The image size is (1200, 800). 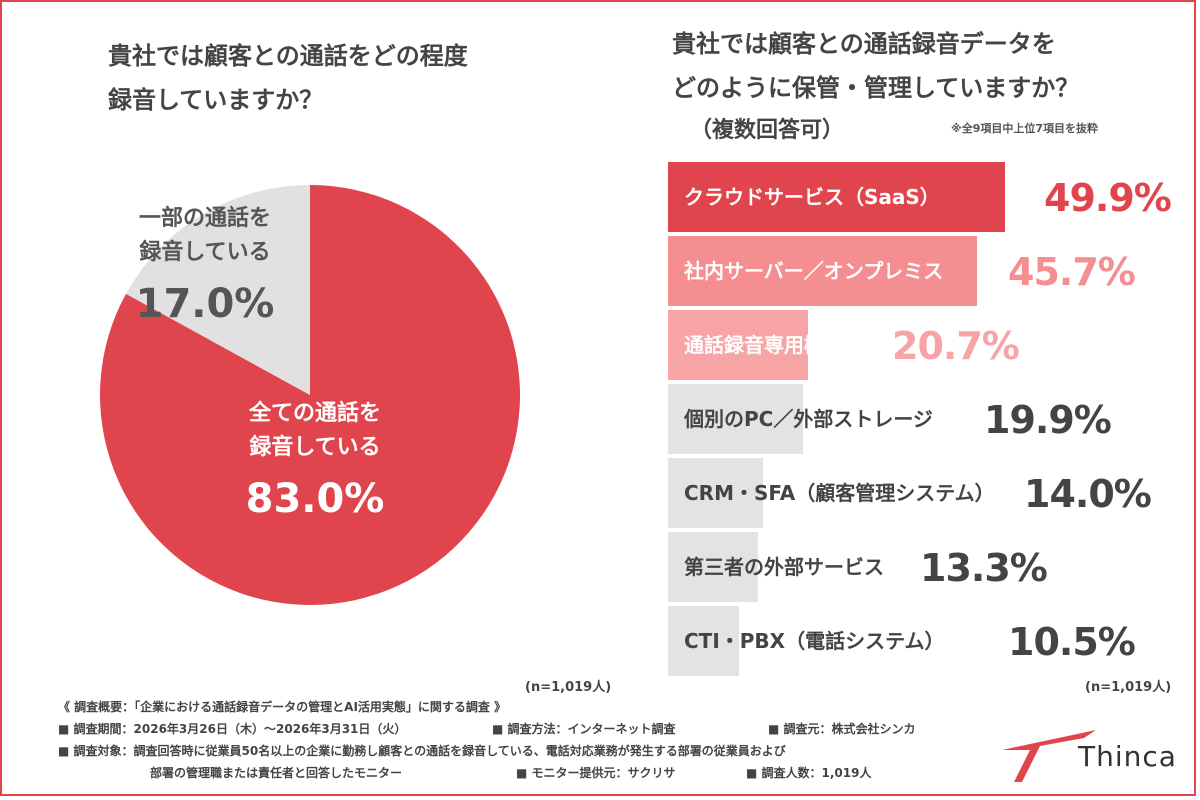 What do you see at coordinates (1049, 756) in the screenshot?
I see `thinca-logo-mark` at bounding box center [1049, 756].